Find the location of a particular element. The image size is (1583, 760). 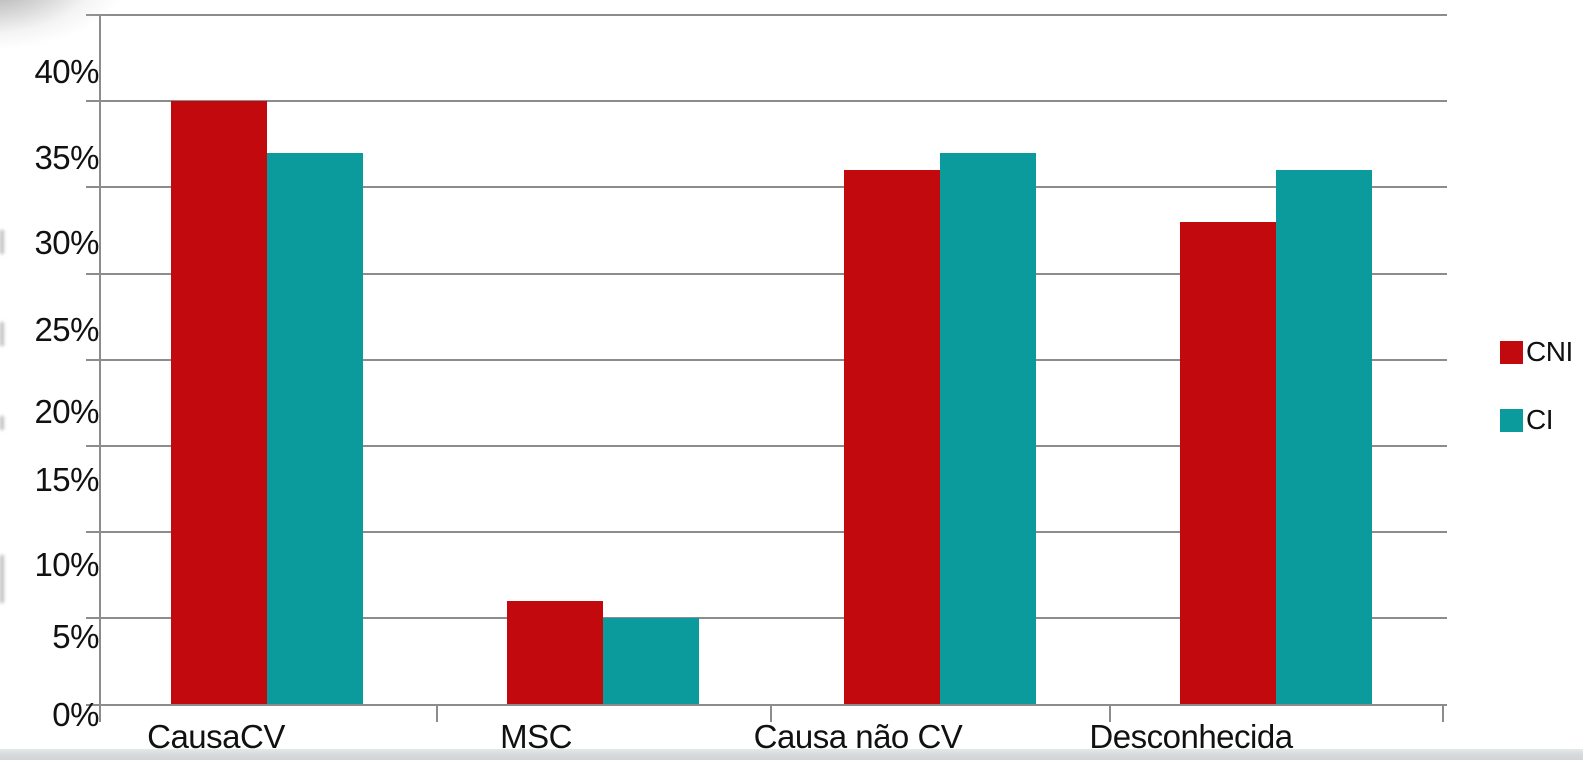

legend-label-cni: CNI is located at coordinates (1549, 351).